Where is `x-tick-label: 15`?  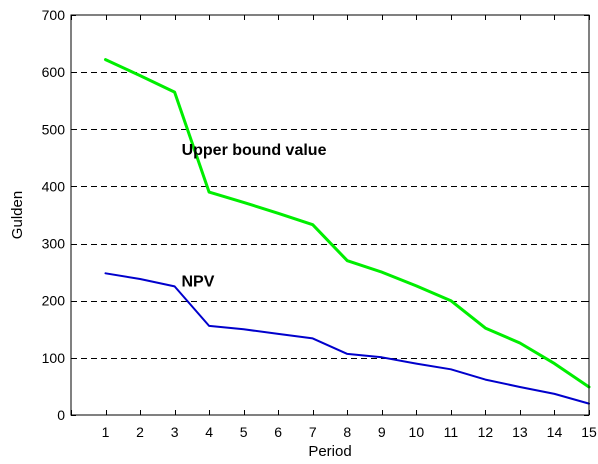
x-tick-label: 15 is located at coordinates (589, 432).